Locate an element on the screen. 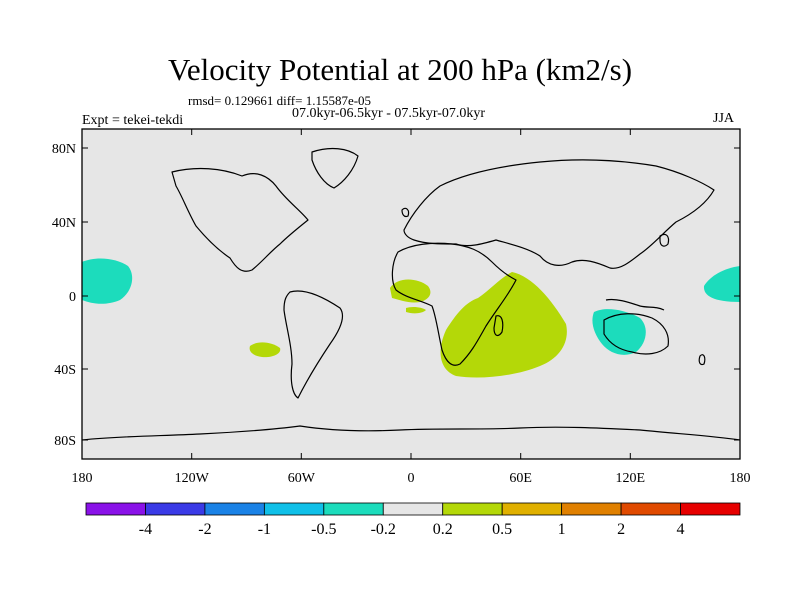 The width and height of the screenshot is (800, 600). coastline-africa is located at coordinates (454, 304).